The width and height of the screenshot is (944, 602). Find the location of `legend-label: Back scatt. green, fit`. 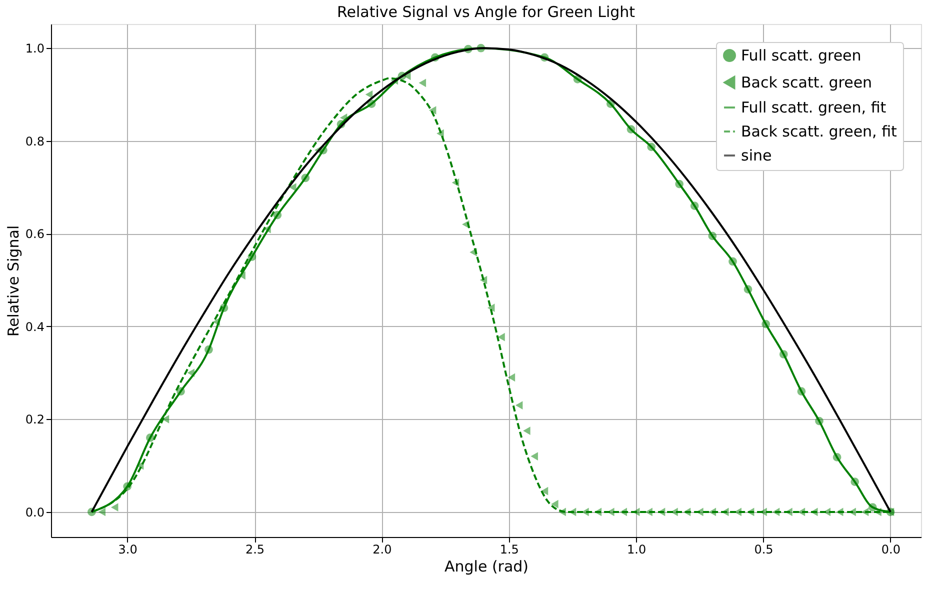

legend-label: Back scatt. green, fit is located at coordinates (819, 131).